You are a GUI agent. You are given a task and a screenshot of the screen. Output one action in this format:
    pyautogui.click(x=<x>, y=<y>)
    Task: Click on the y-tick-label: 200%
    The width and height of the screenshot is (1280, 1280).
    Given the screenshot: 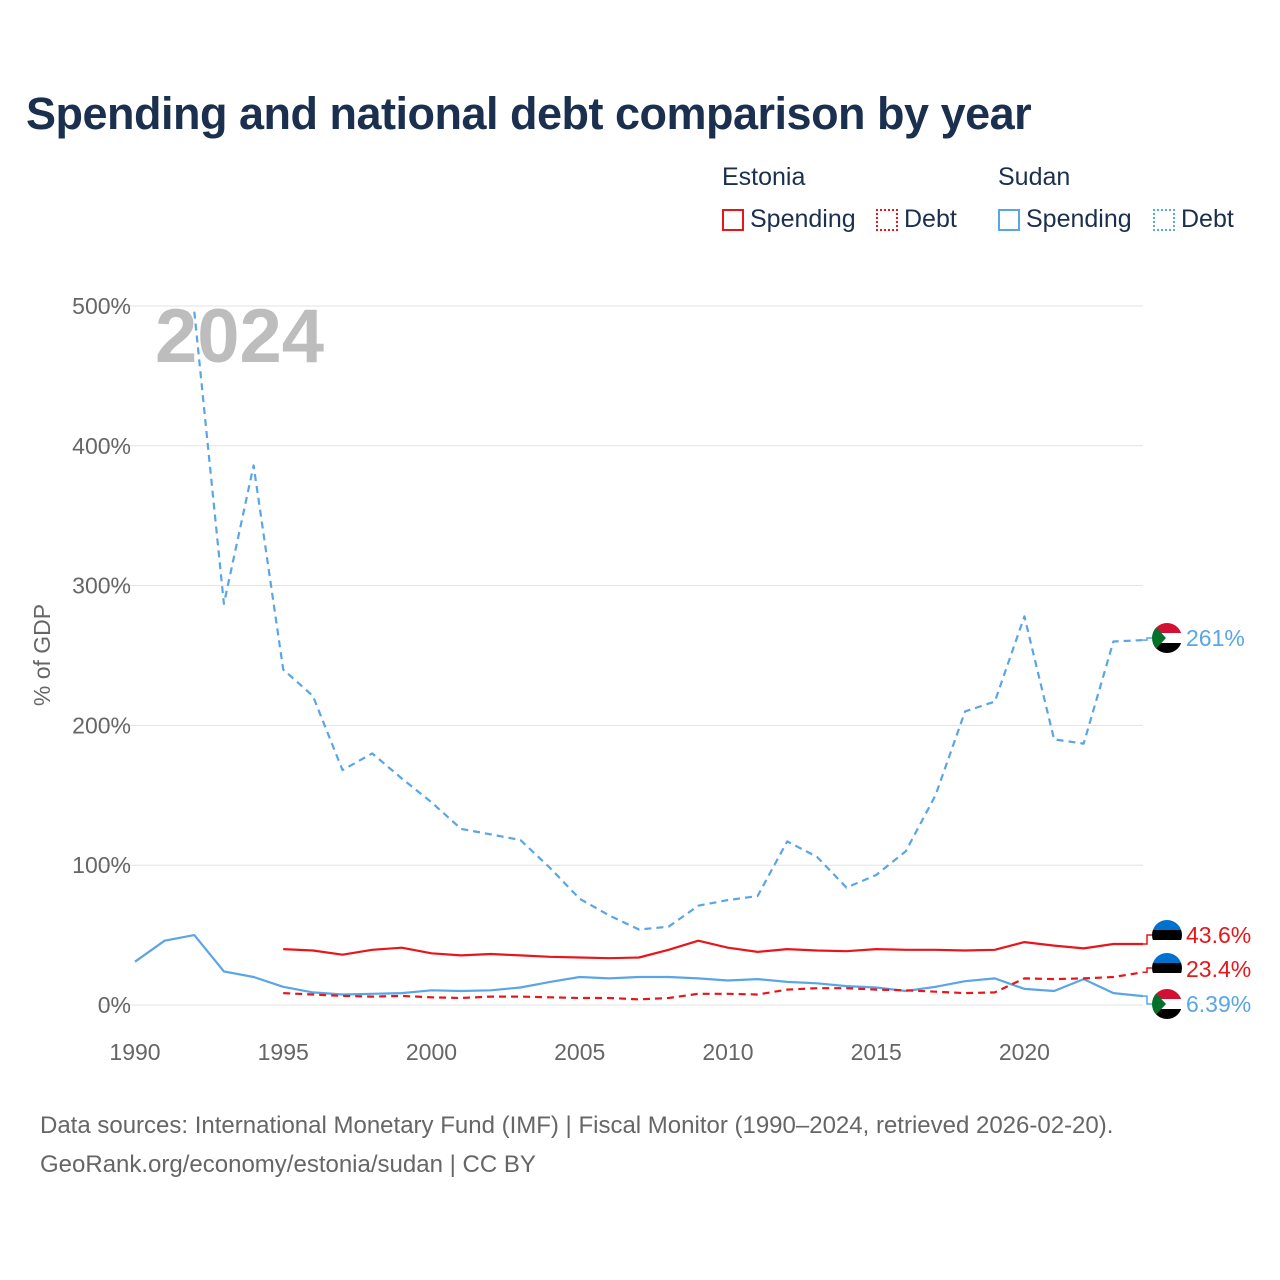 What is the action you would take?
    pyautogui.click(x=101, y=725)
    